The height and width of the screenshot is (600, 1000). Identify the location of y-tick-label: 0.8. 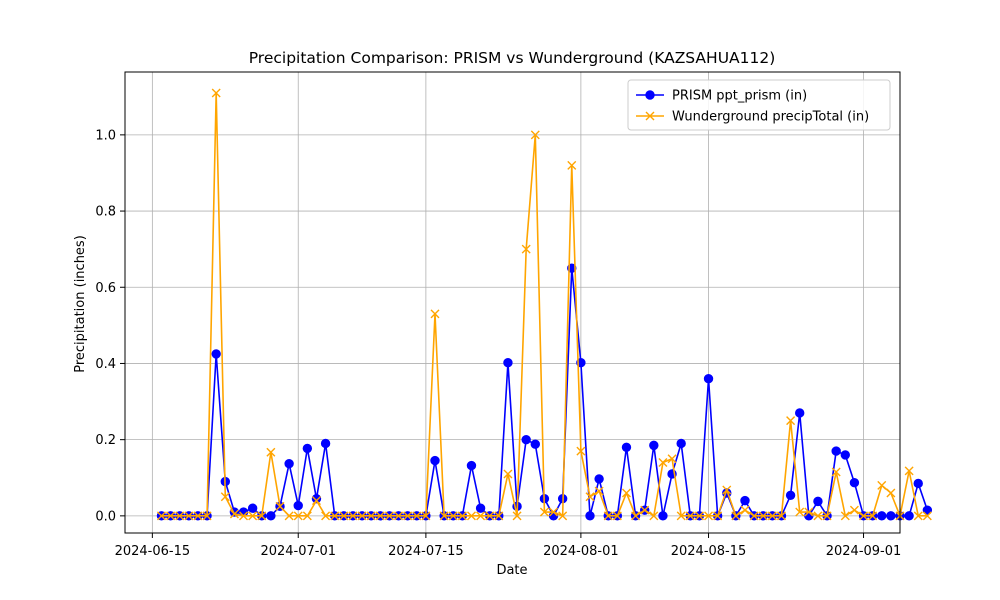
(105, 212).